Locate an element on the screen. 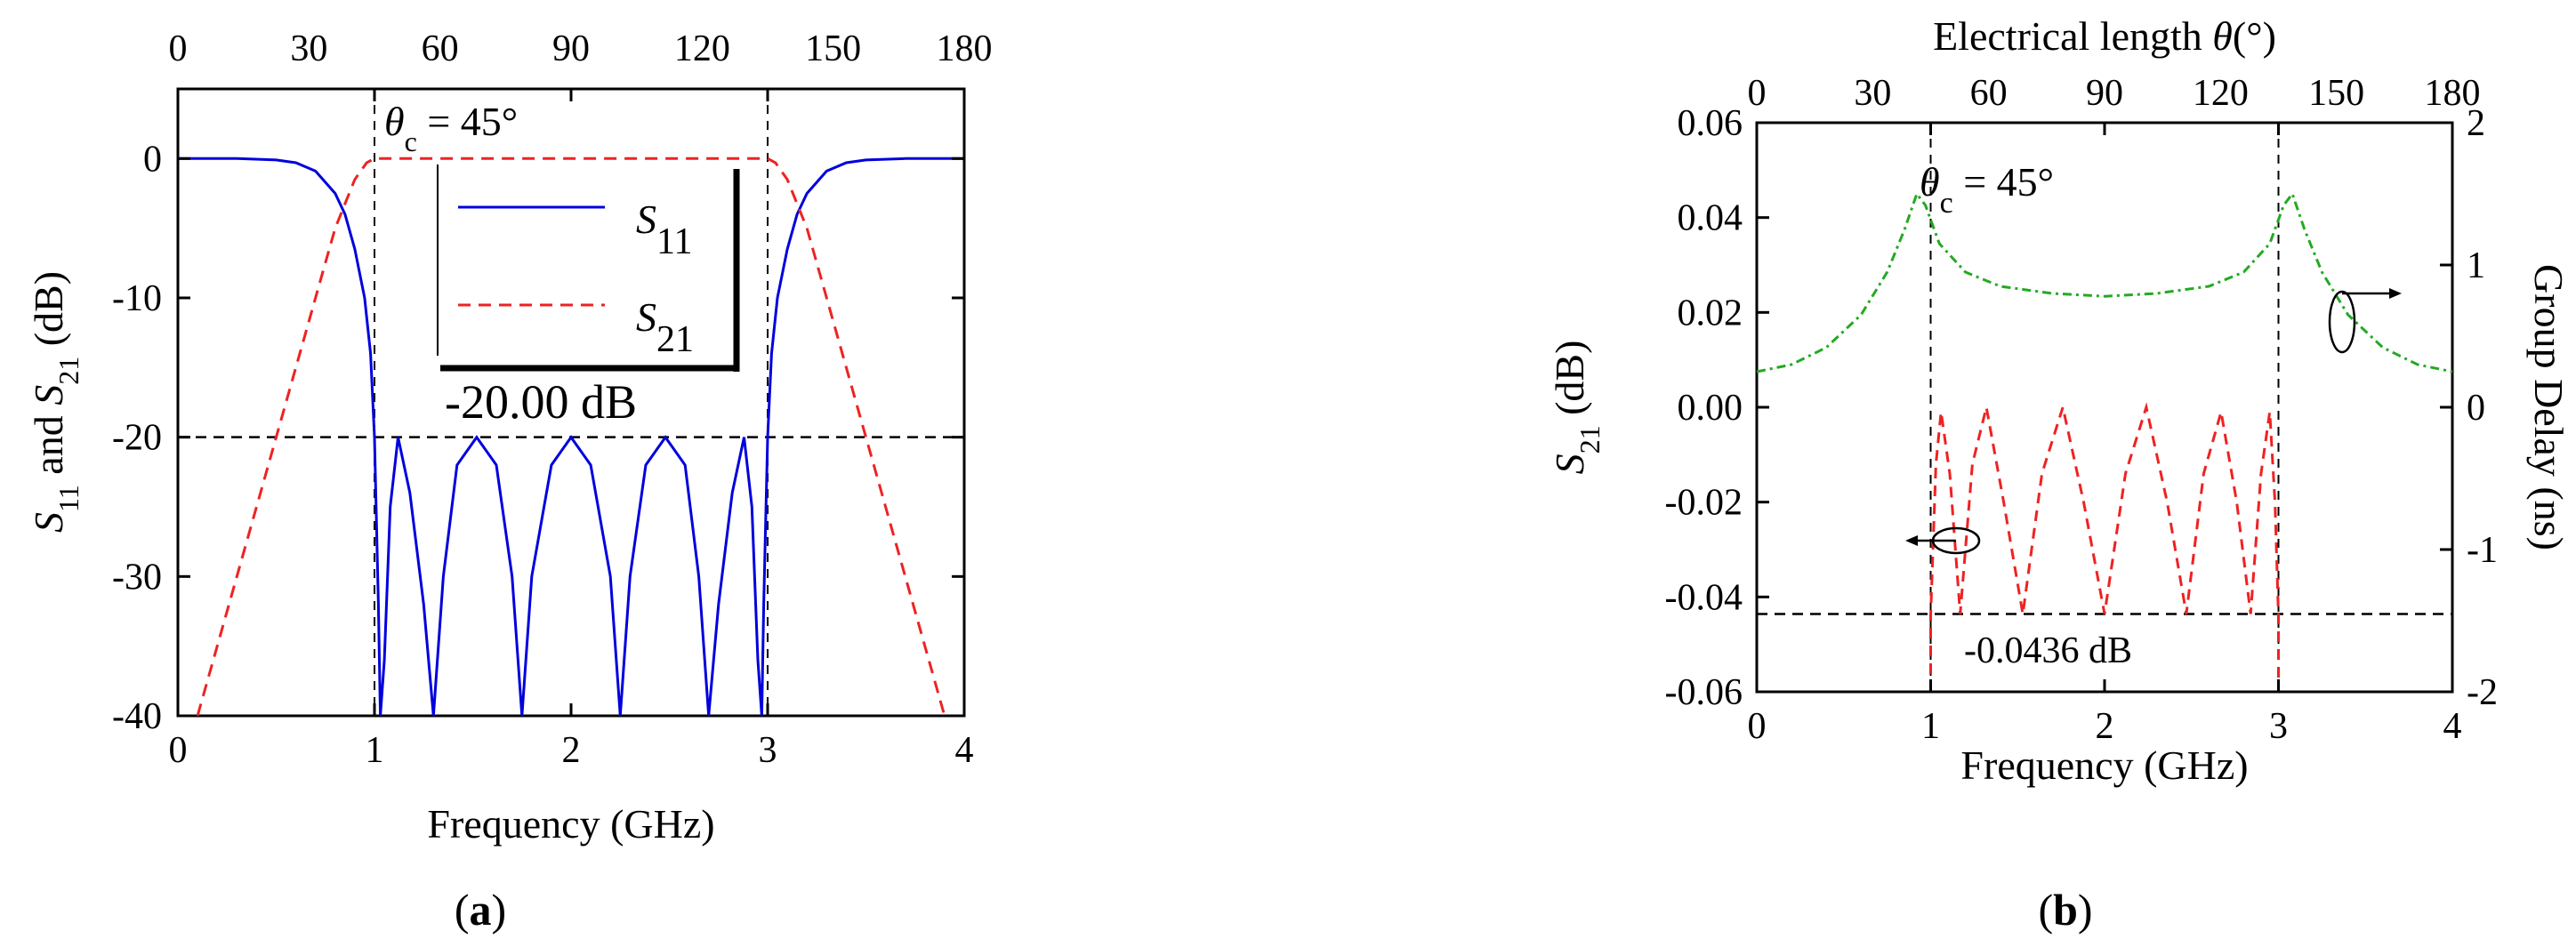 This screenshot has width=2576, height=947. y-tick-label-left: -0.06 is located at coordinates (1704, 692).